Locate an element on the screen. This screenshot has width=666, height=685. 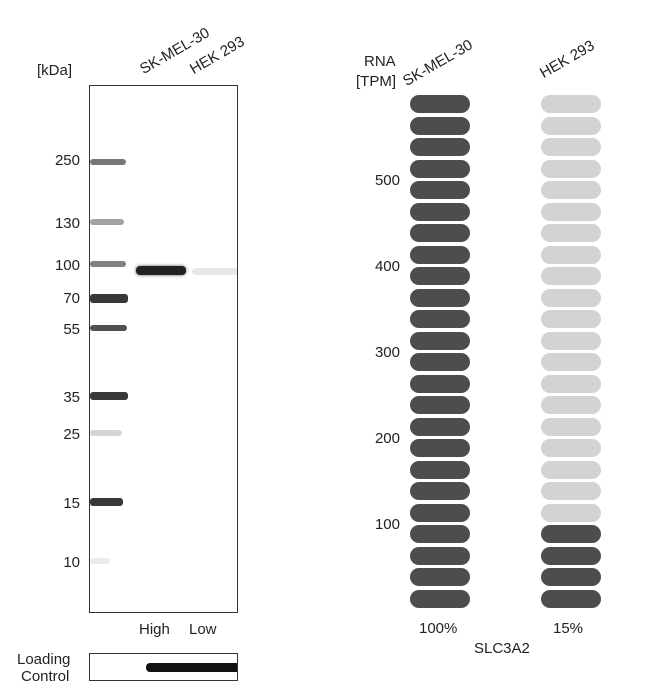
rna-axis-tick-200: 200 is located at coordinates (387, 438).